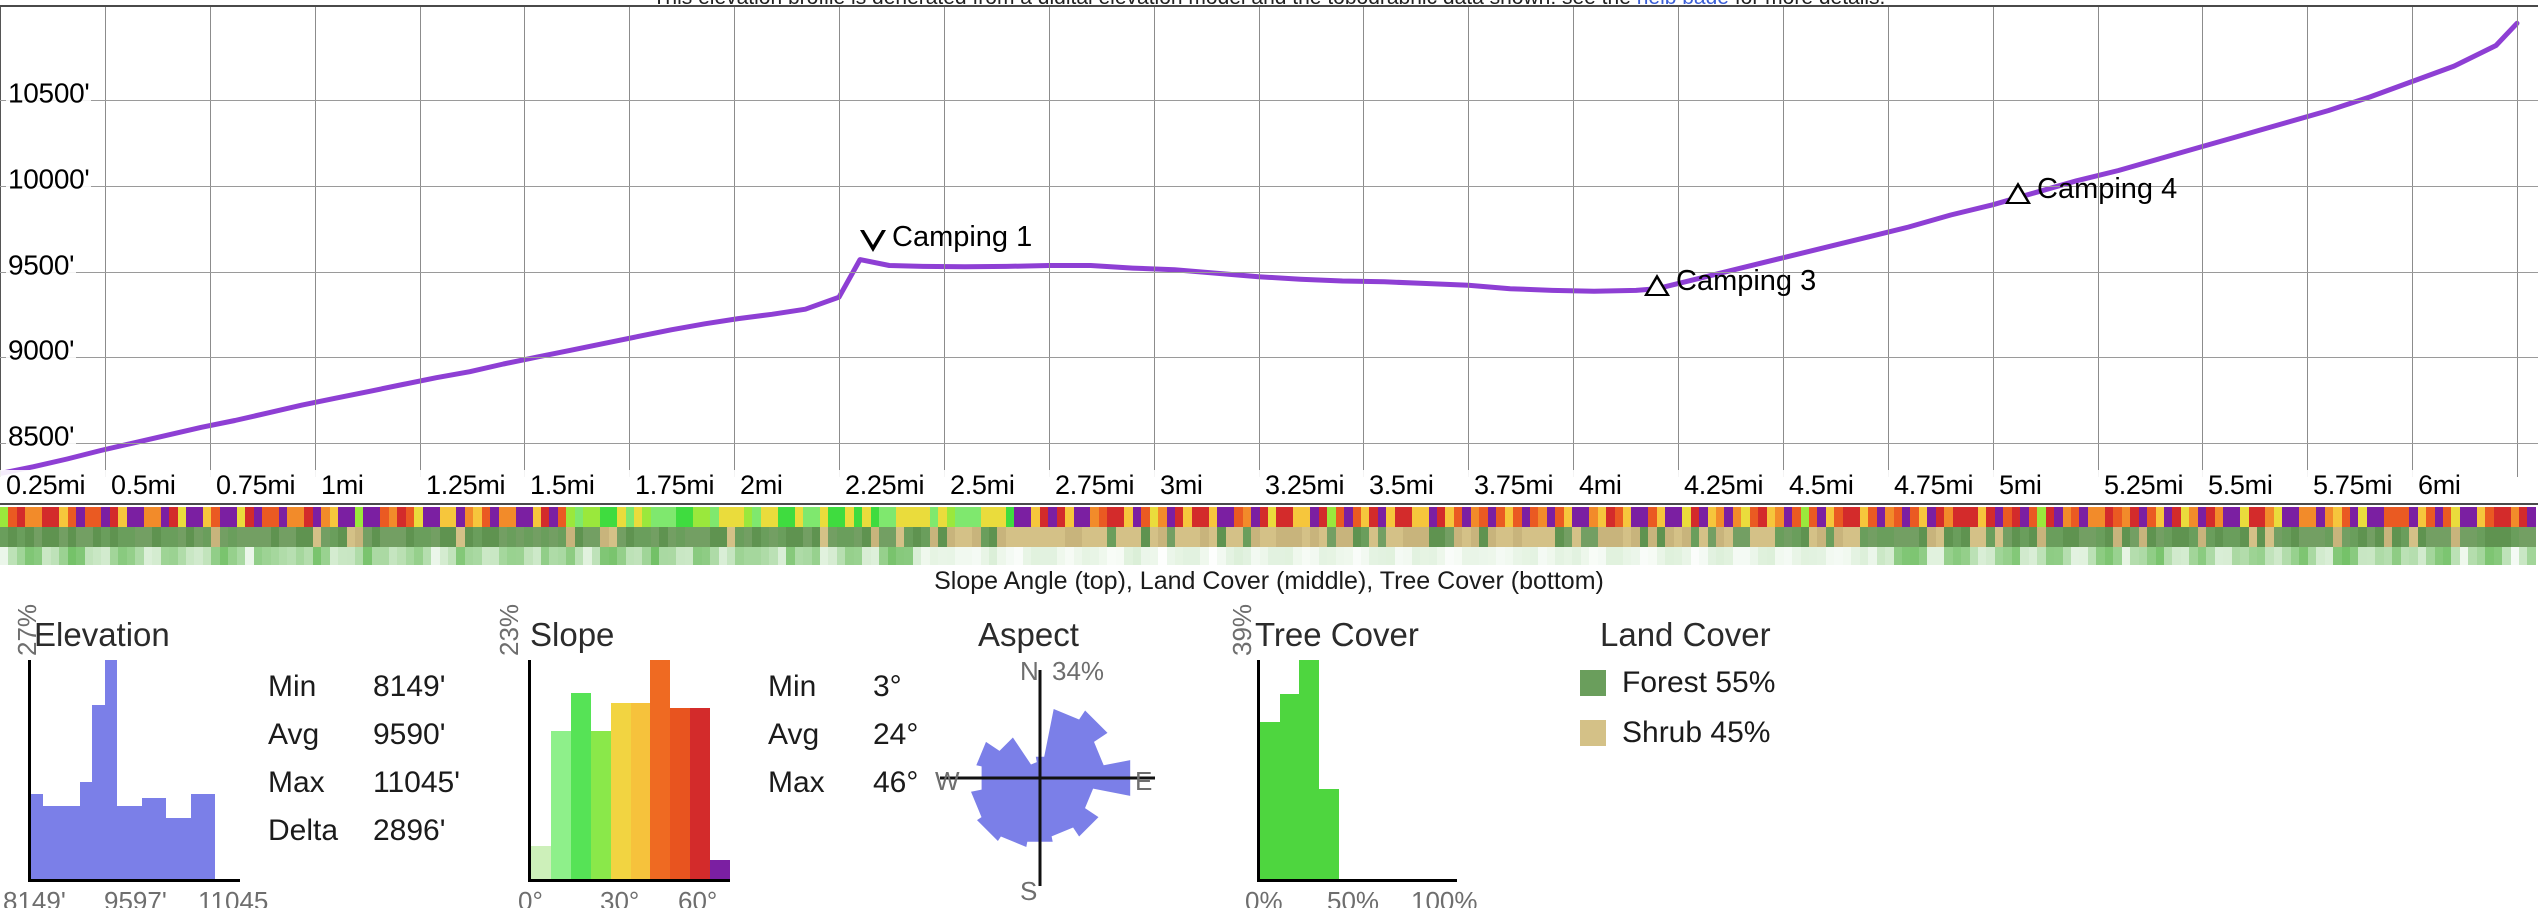 Image resolution: width=2538 pixels, height=908 pixels. I want to click on help-page-link: help page, so click(1683, 2).